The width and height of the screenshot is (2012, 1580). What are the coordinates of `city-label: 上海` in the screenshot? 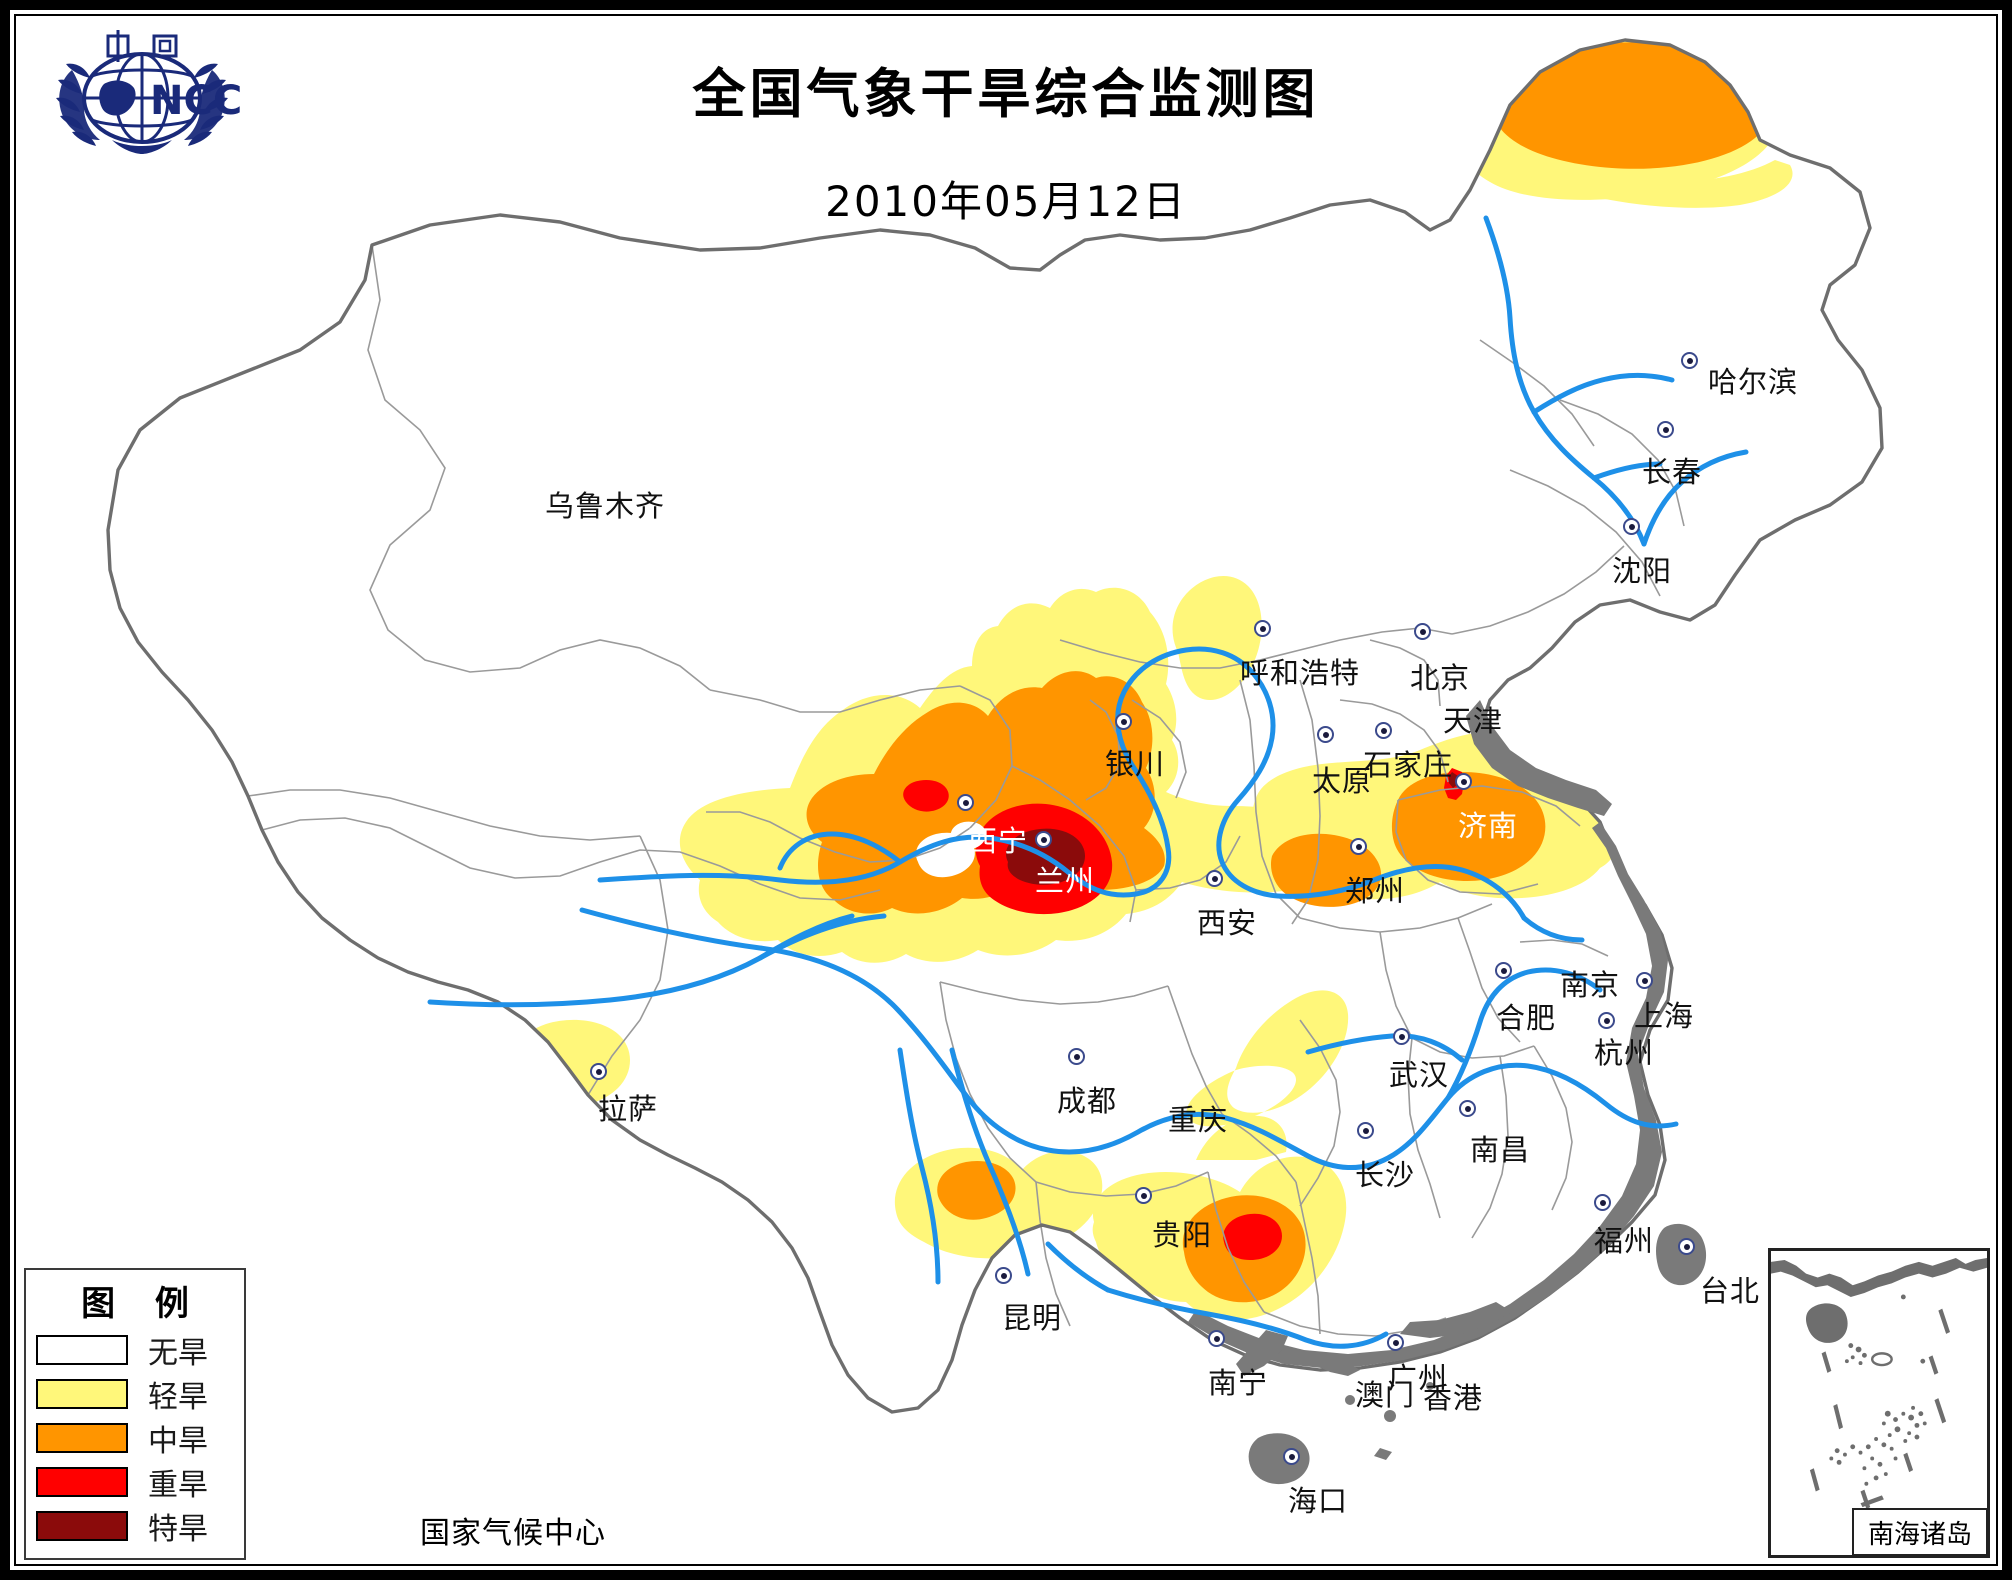 It's located at (1664, 1016).